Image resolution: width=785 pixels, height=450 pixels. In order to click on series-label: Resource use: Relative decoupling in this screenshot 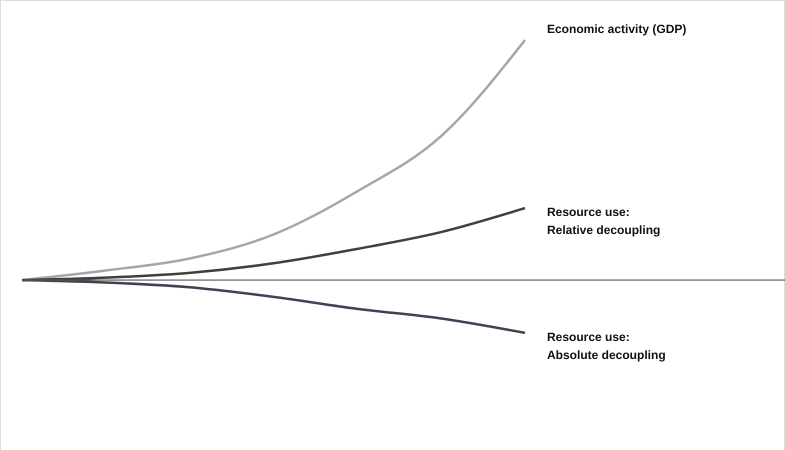, I will do `click(603, 221)`.